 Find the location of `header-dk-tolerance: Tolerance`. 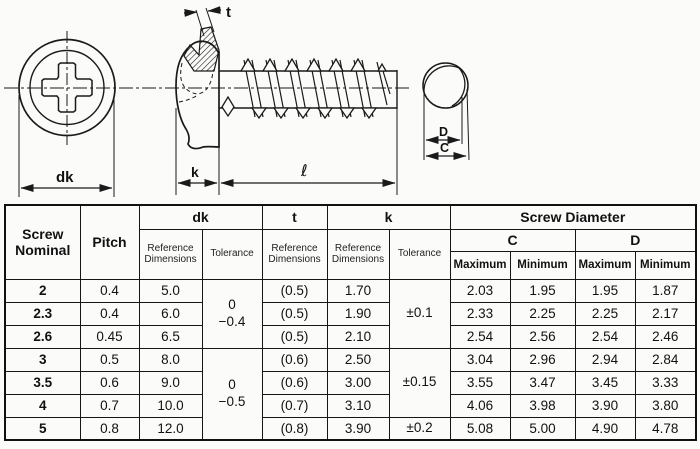

header-dk-tolerance: Tolerance is located at coordinates (232, 254).